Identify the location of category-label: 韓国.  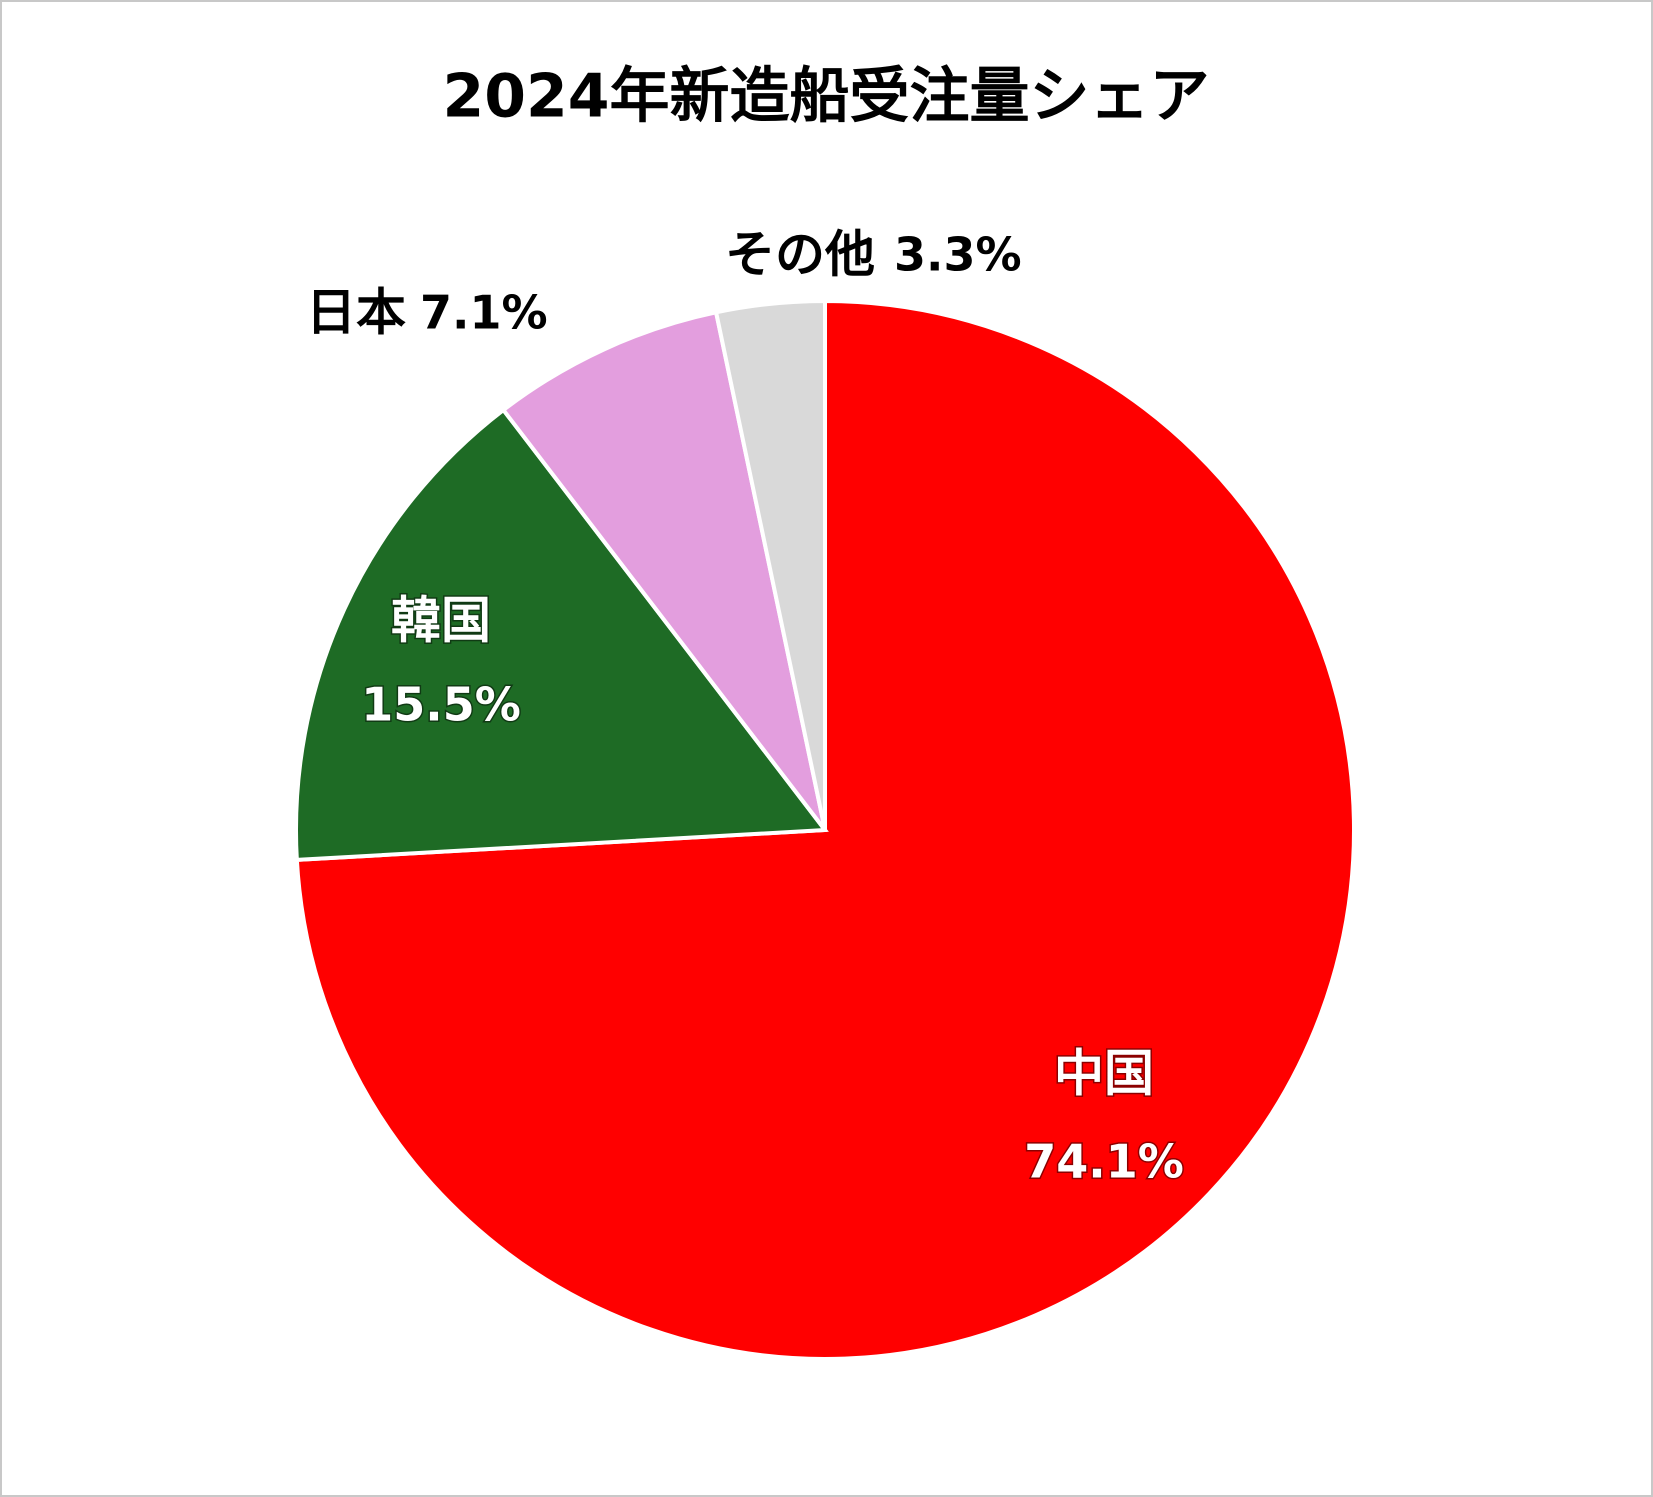
(441, 621).